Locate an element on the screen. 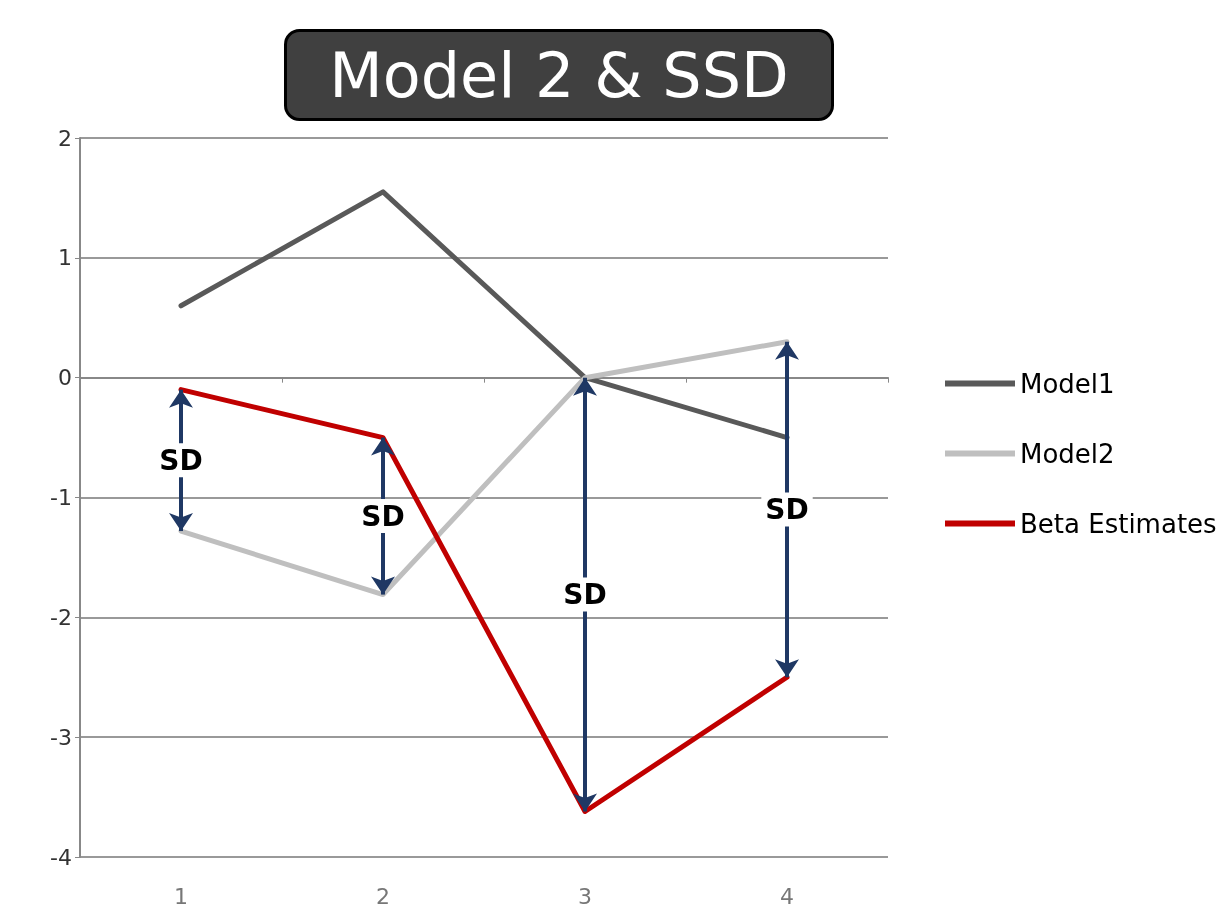 The width and height of the screenshot is (1224, 907). y-tick-label: 0 is located at coordinates (65, 378).